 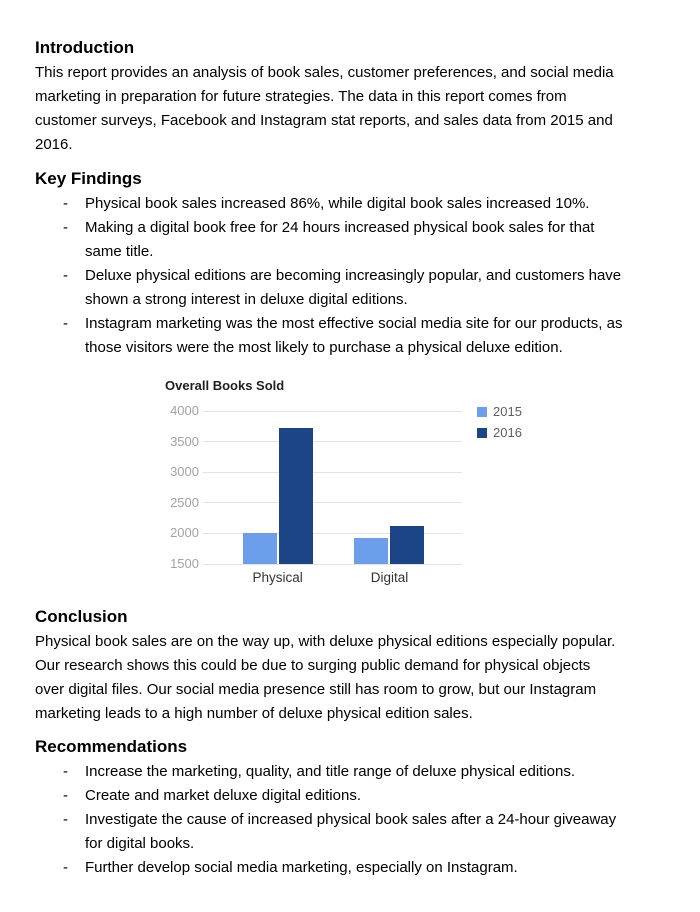 I want to click on chart-title: Overall Books Sold, so click(x=225, y=385).